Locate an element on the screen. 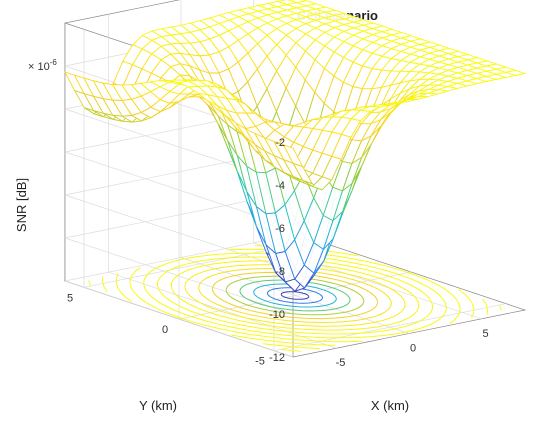  surface-cell is located at coordinates (515, 72).